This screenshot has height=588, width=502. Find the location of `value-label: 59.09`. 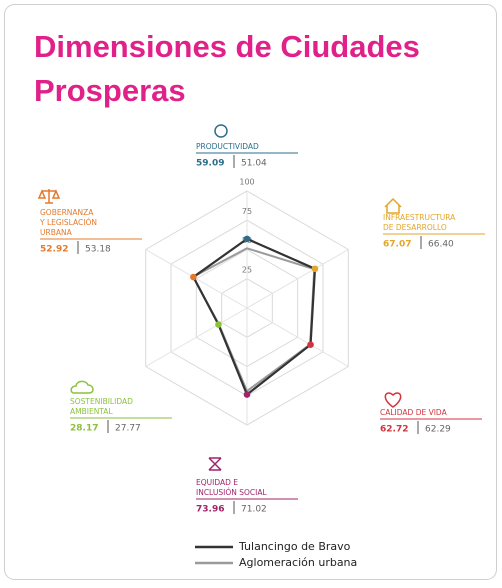

value-label: 59.09 is located at coordinates (210, 164).